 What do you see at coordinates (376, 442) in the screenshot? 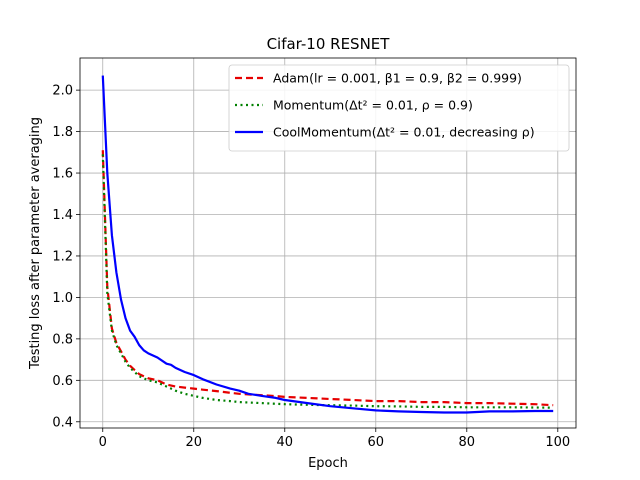
I see `x-tick-label: 60` at bounding box center [376, 442].